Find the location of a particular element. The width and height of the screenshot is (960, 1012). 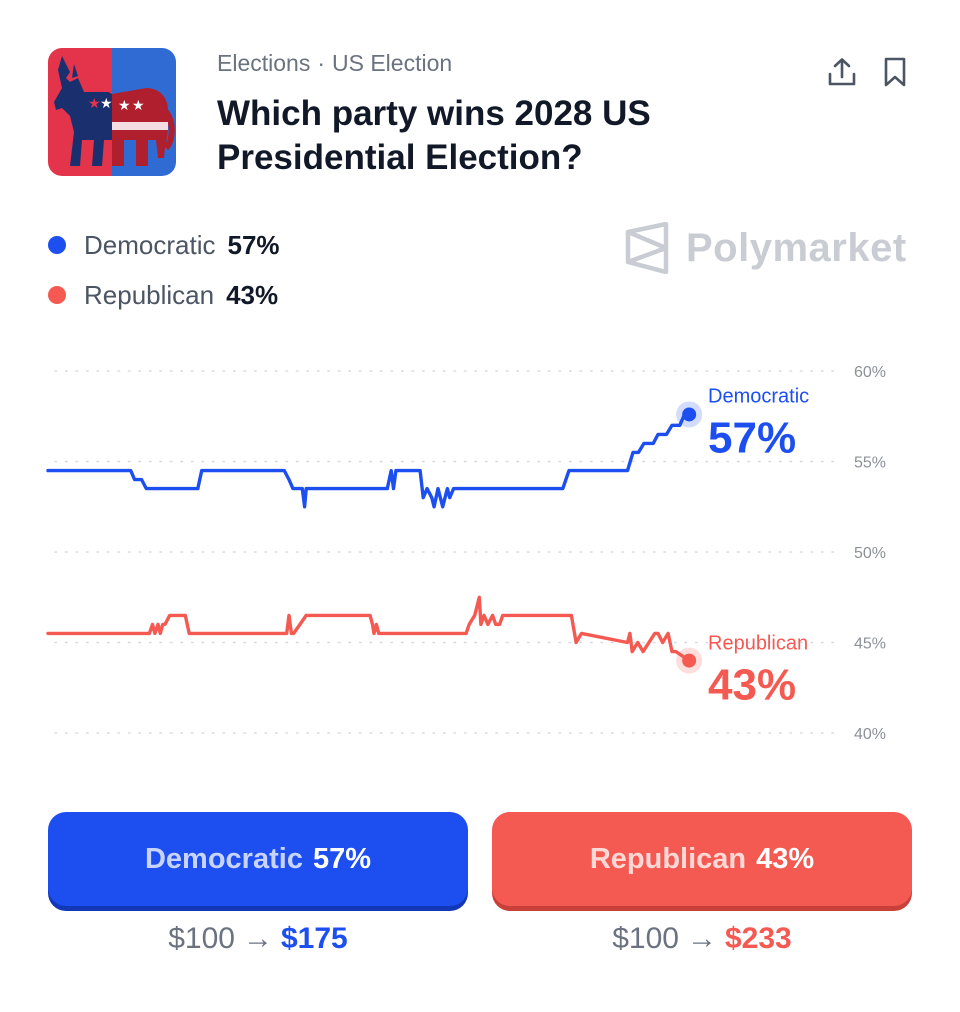

market-thumbnail: ★ ★ ★ ★ is located at coordinates (112, 112).